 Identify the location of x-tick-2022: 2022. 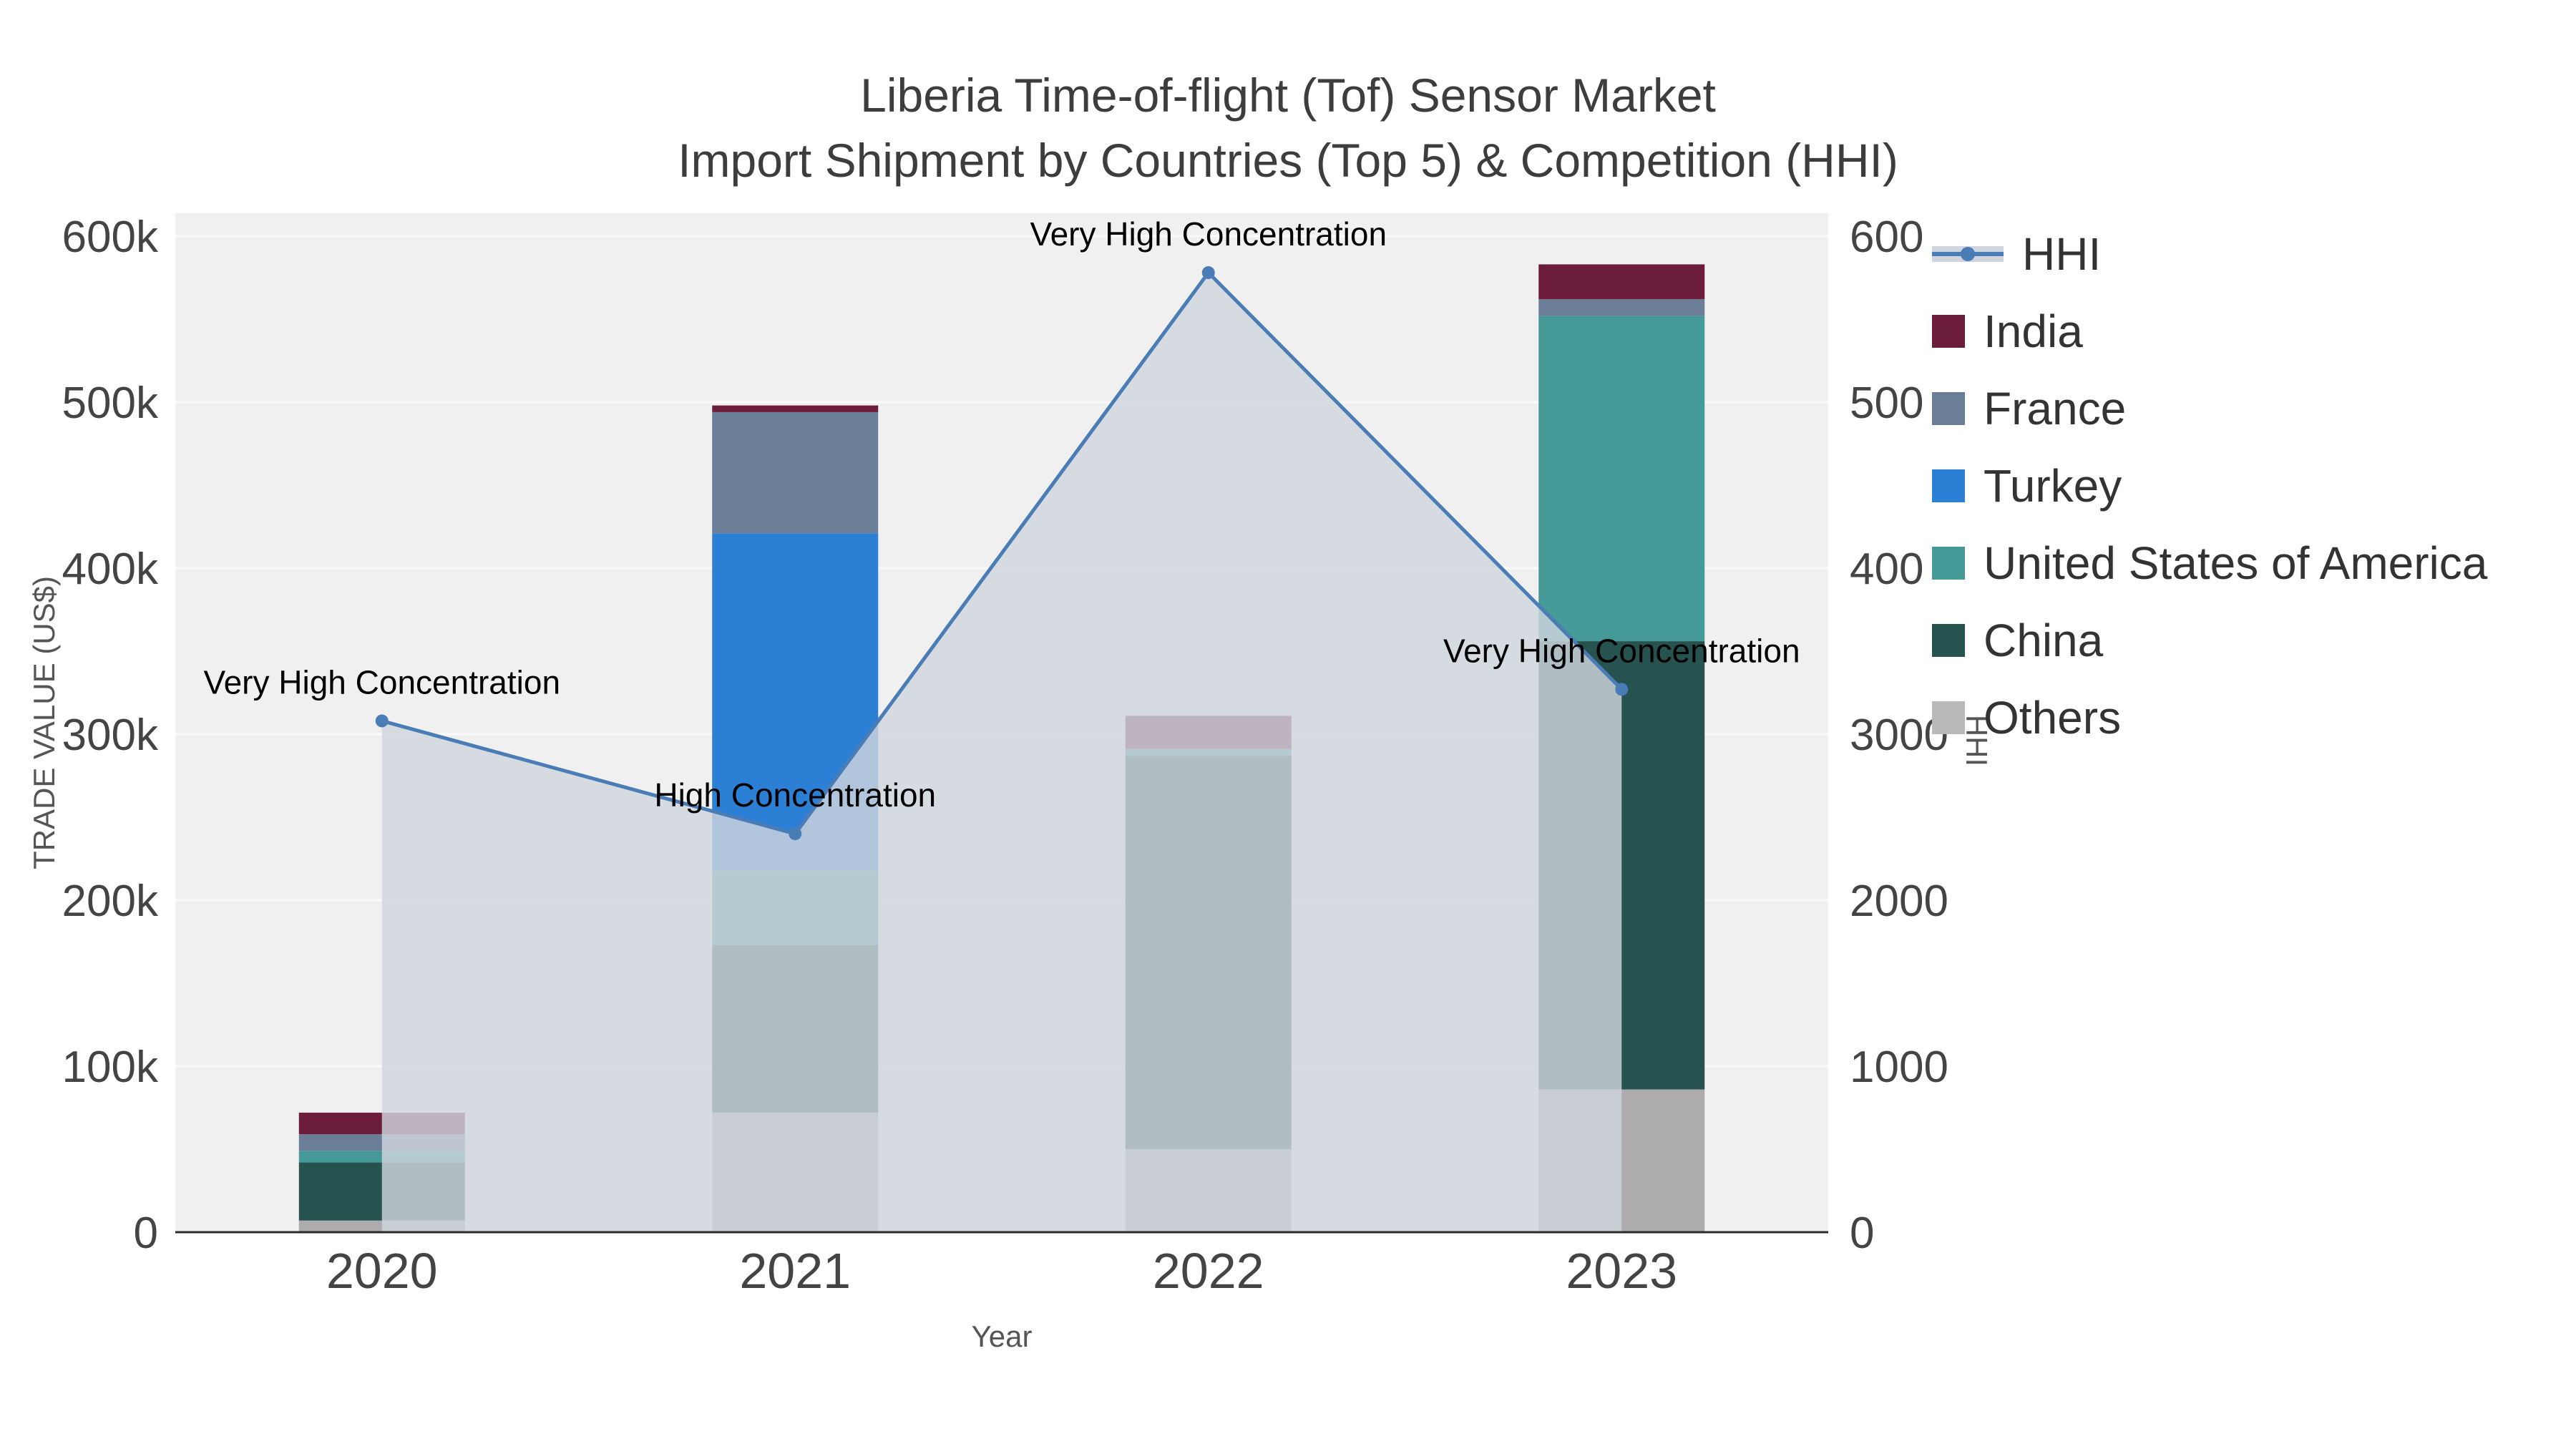
(1208, 1271).